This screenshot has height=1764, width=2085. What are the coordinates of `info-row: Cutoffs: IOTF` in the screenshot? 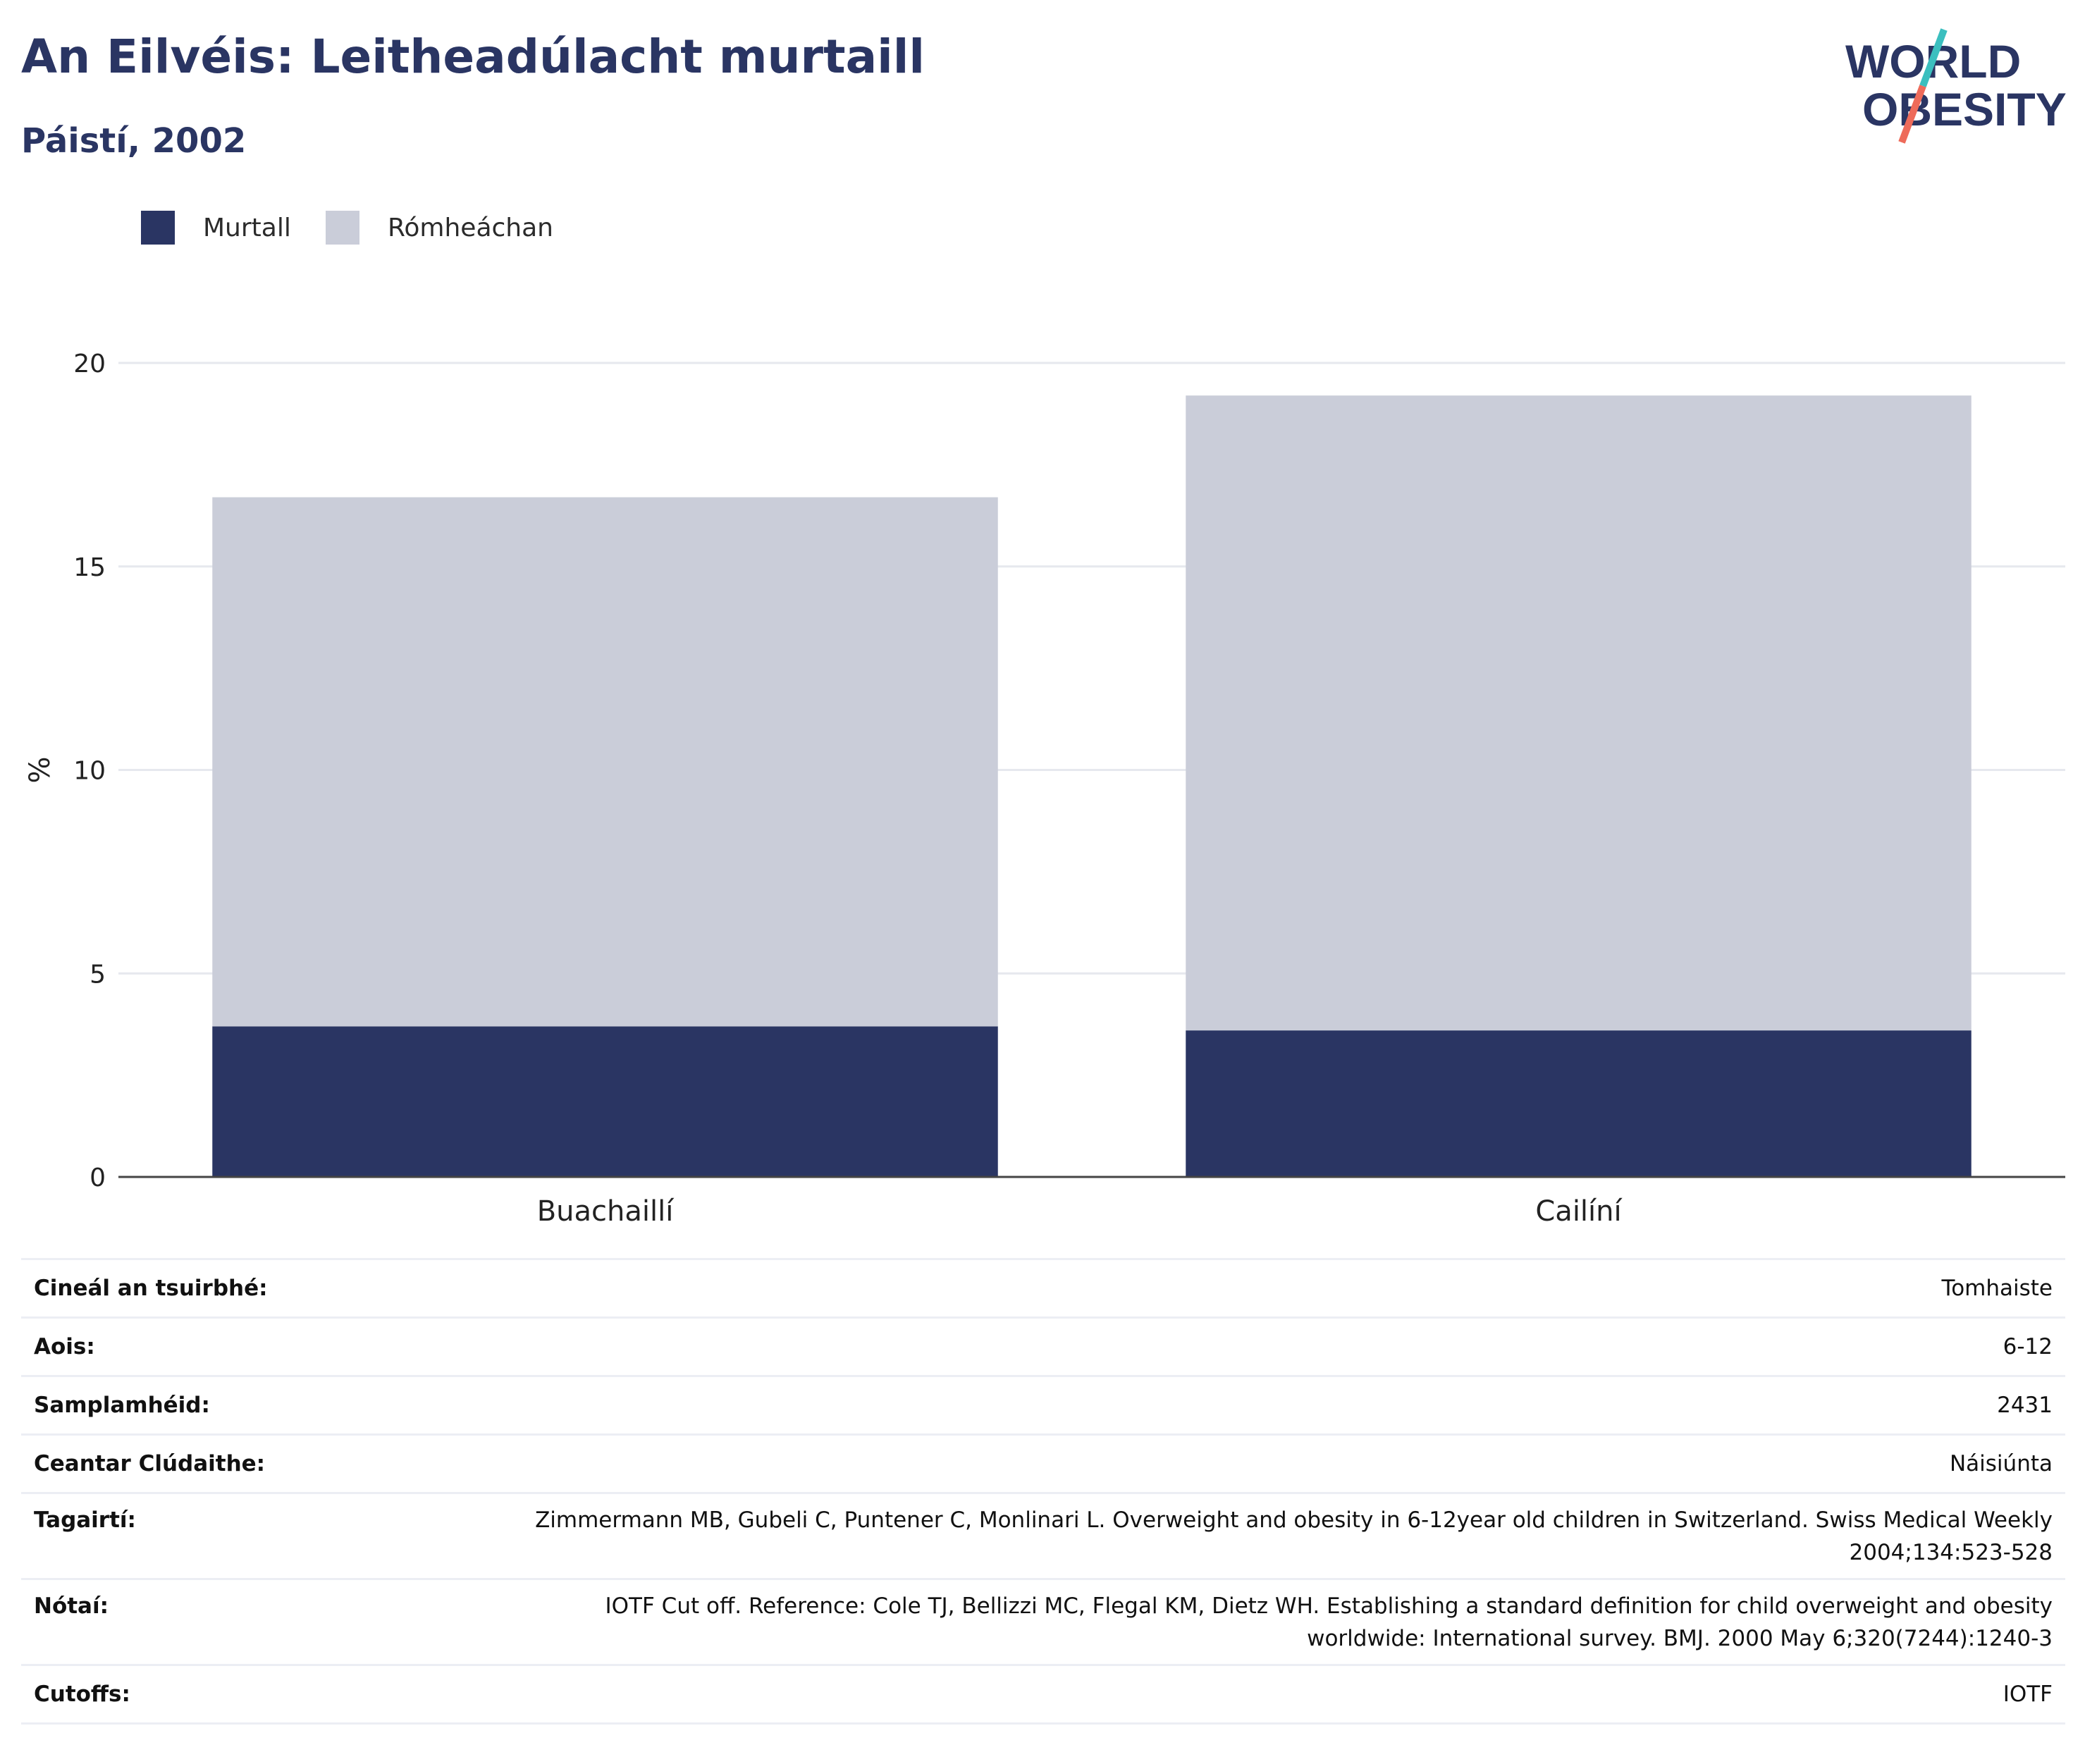 It's located at (1043, 1694).